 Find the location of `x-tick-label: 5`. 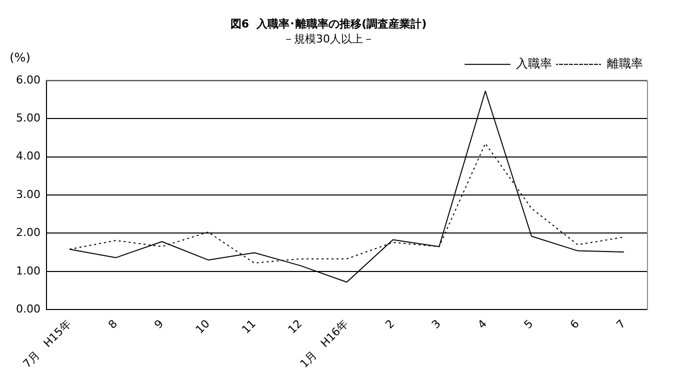

x-tick-label: 5 is located at coordinates (529, 324).